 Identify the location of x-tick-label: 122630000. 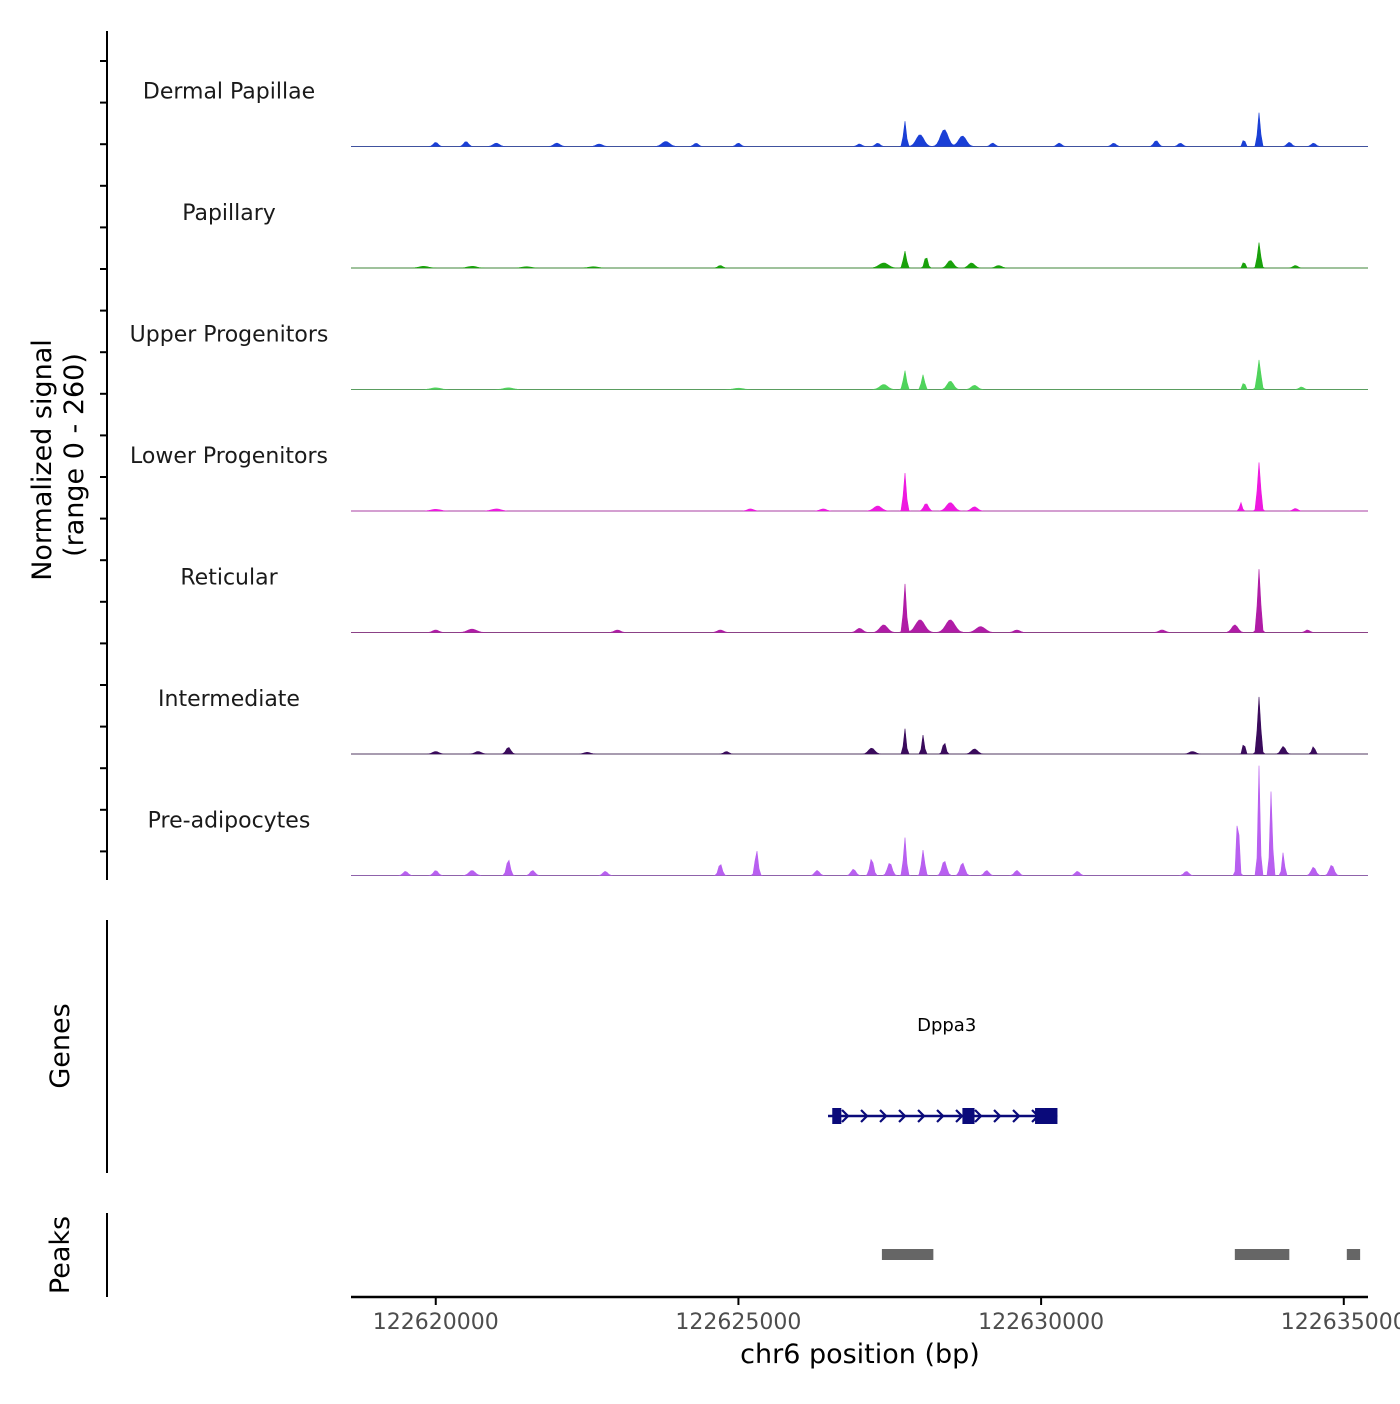
(1041, 1322).